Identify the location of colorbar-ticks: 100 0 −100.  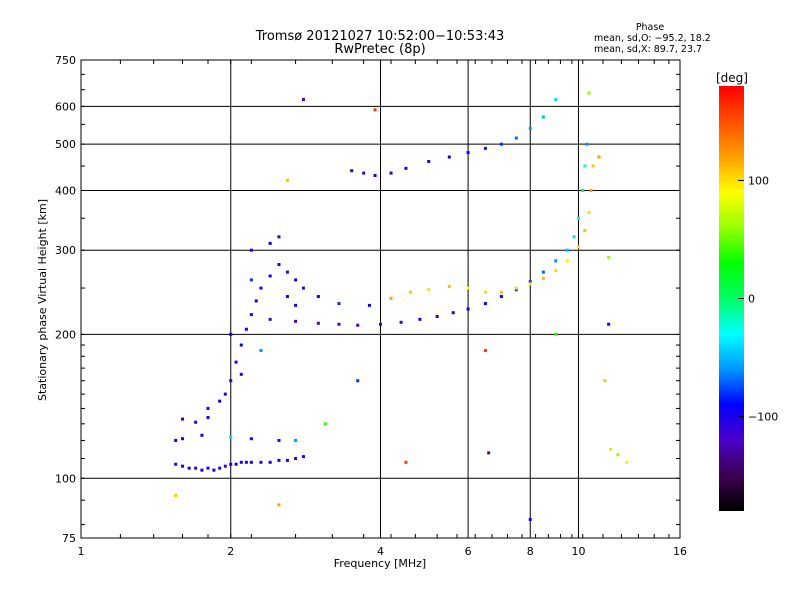
(758, 299).